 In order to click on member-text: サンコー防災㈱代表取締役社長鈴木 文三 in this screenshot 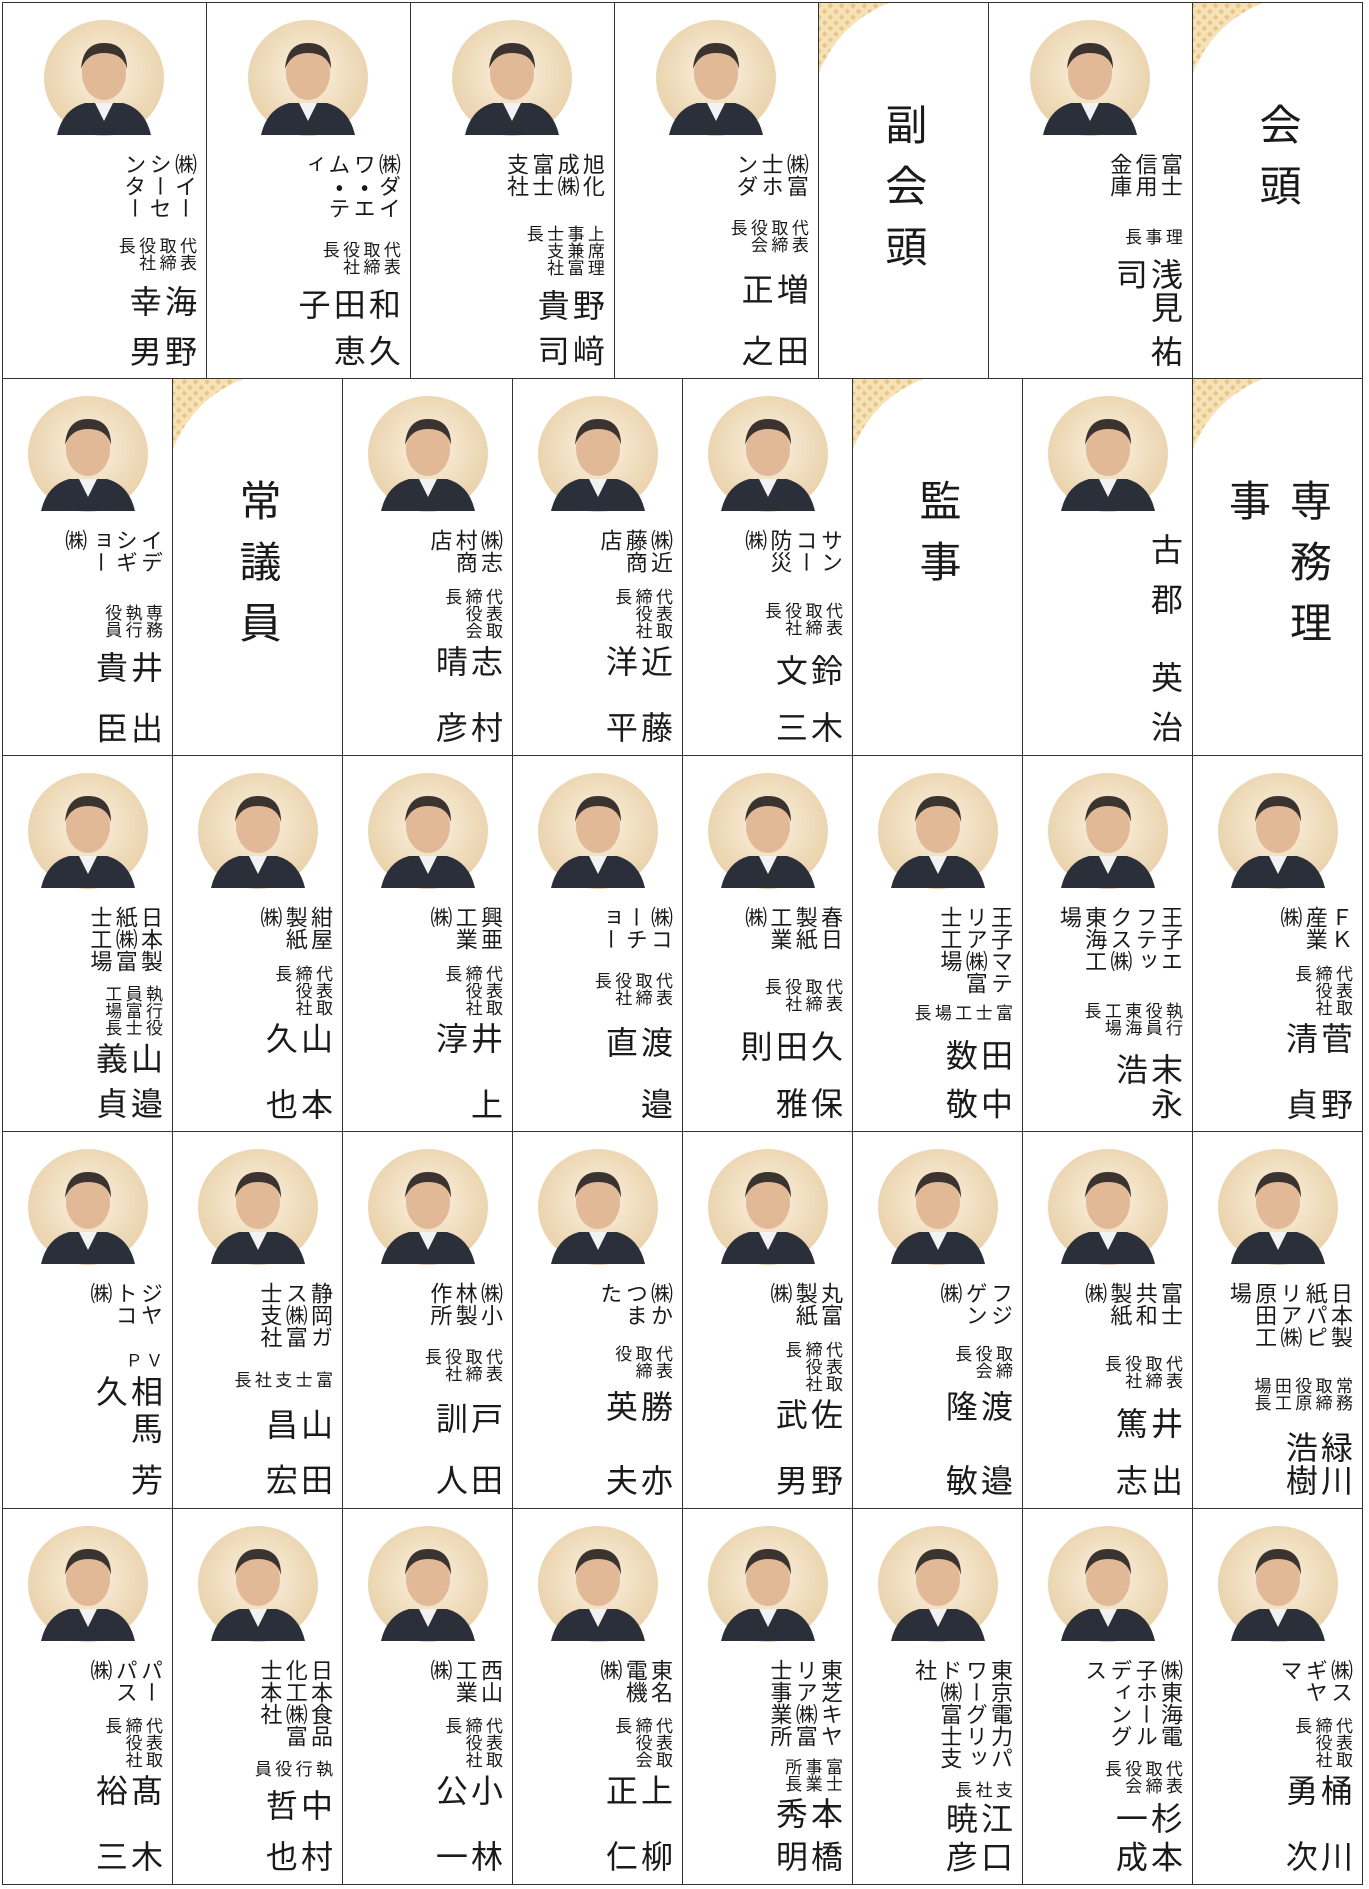, I will do `click(768, 636)`.